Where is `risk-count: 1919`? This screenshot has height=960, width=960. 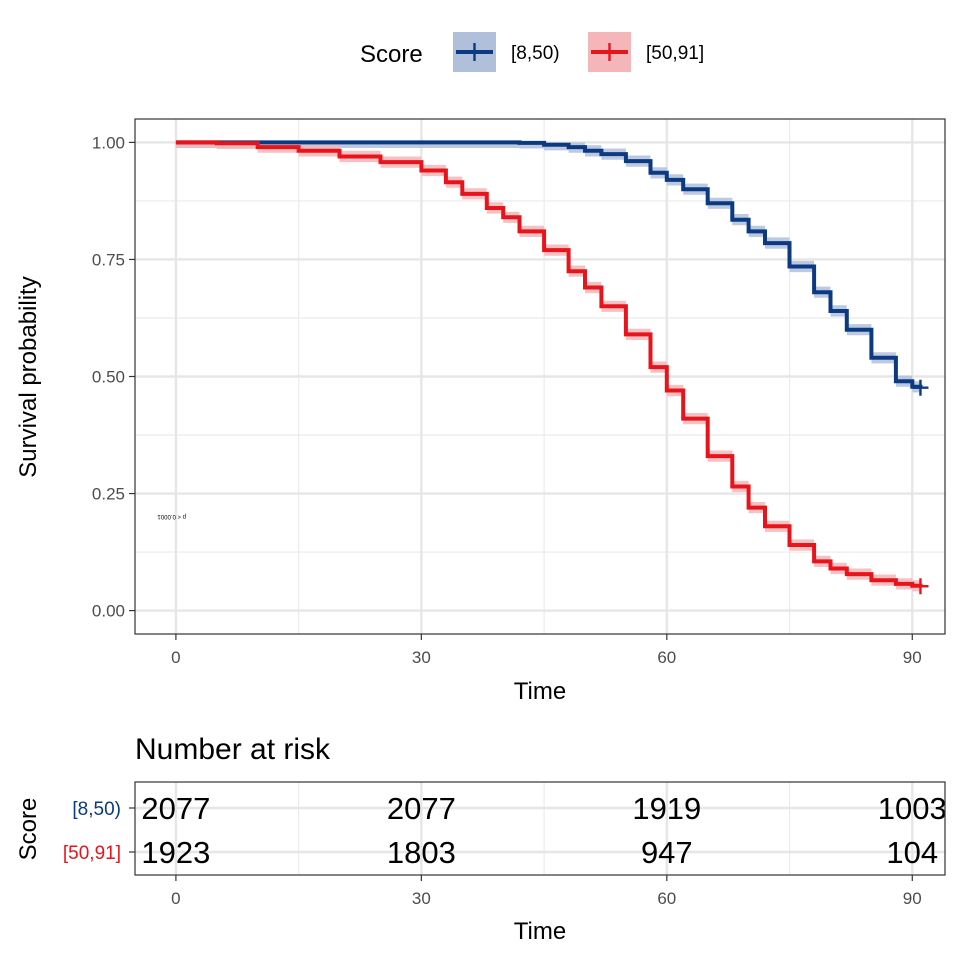
risk-count: 1919 is located at coordinates (666, 808).